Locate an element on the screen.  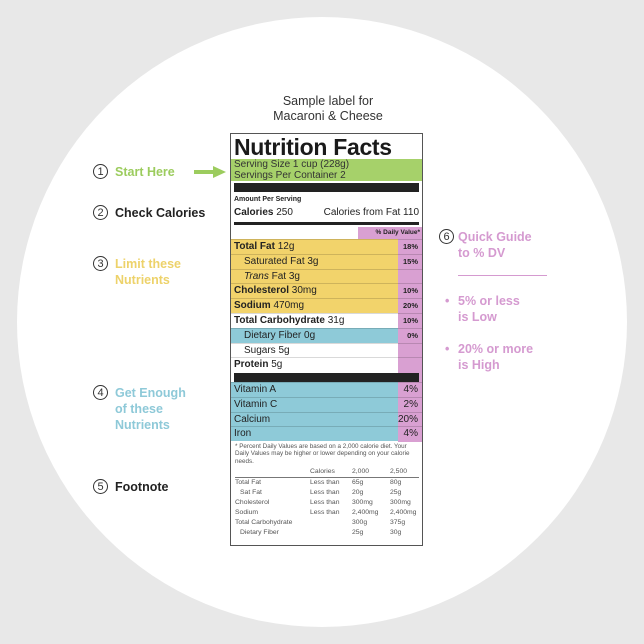
nutrient-name: Trans is located at coordinates (256, 276).